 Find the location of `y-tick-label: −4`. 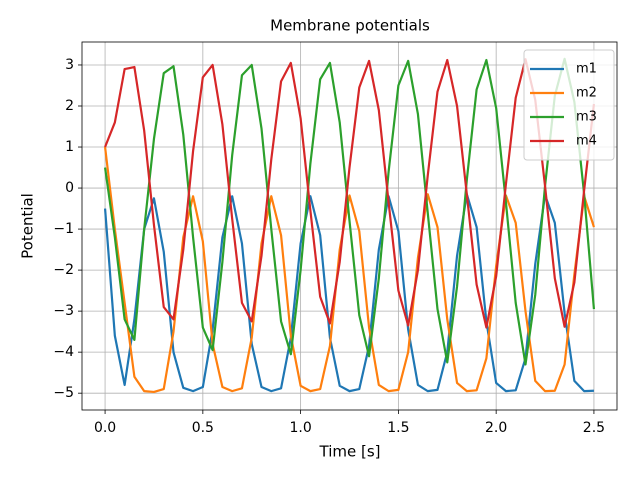

y-tick-label: −4 is located at coordinates (63, 352).